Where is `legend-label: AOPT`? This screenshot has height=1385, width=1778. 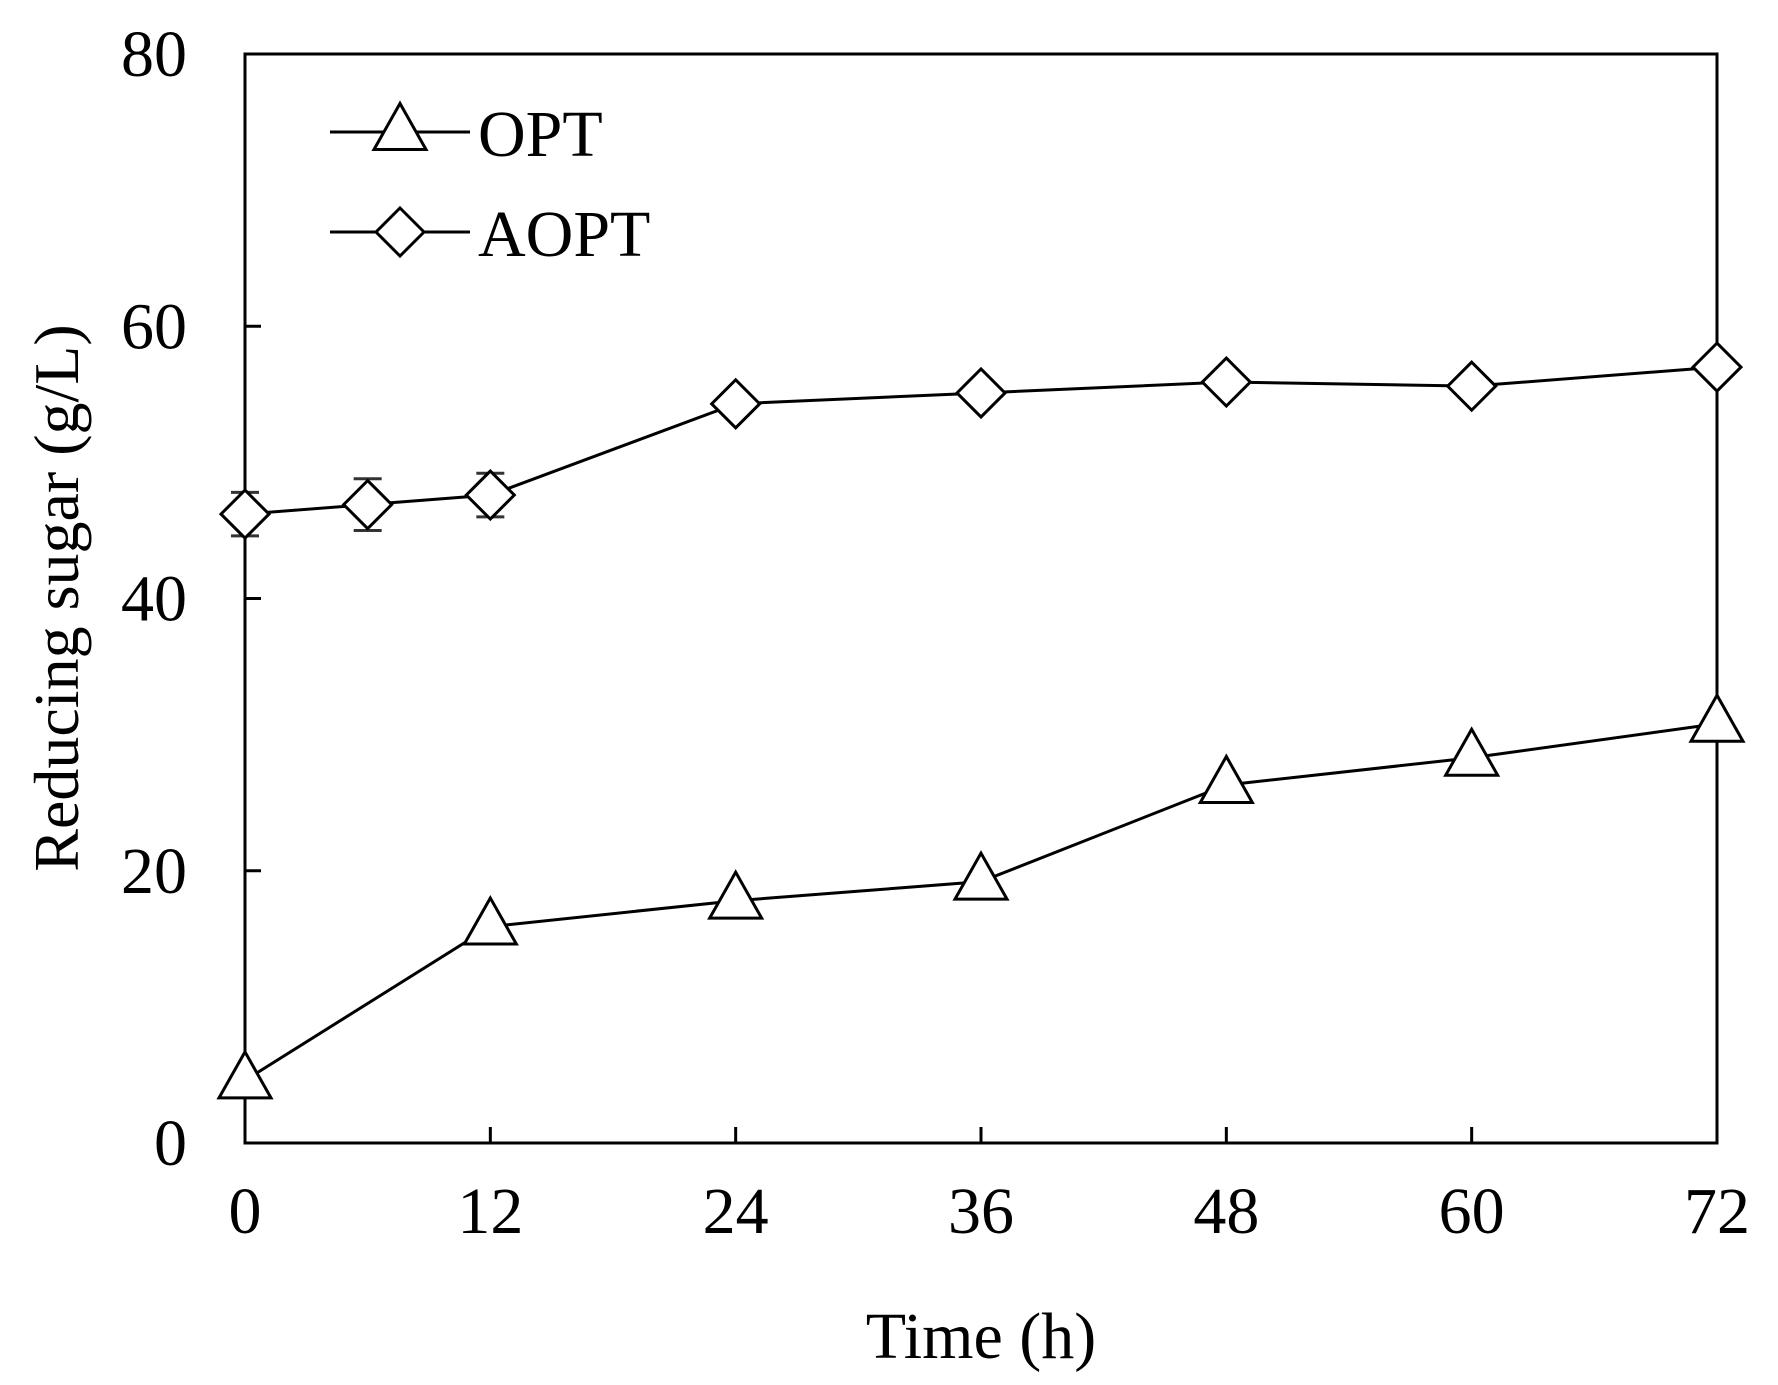
legend-label: AOPT is located at coordinates (564, 234).